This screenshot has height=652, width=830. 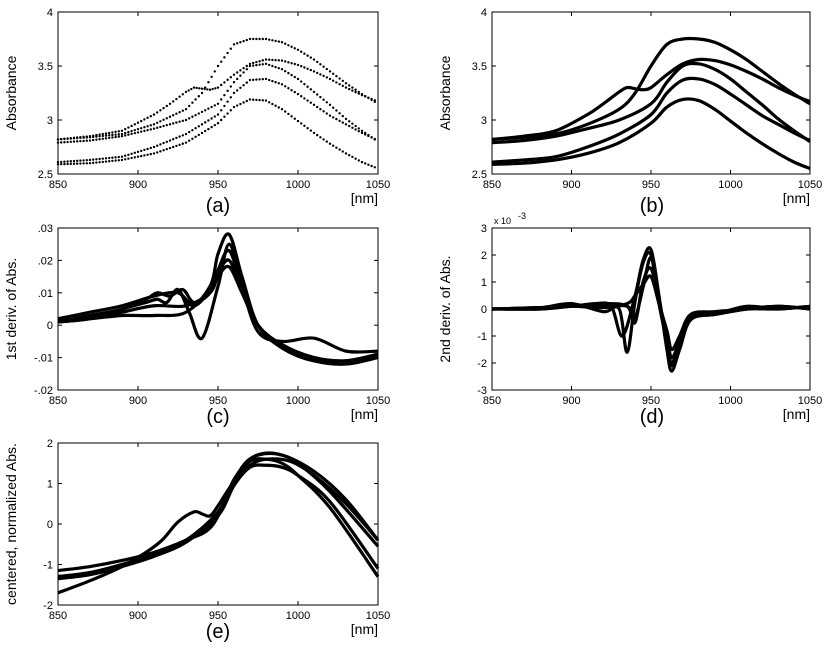 What do you see at coordinates (298, 185) in the screenshot?
I see `x-tick-label: 1000` at bounding box center [298, 185].